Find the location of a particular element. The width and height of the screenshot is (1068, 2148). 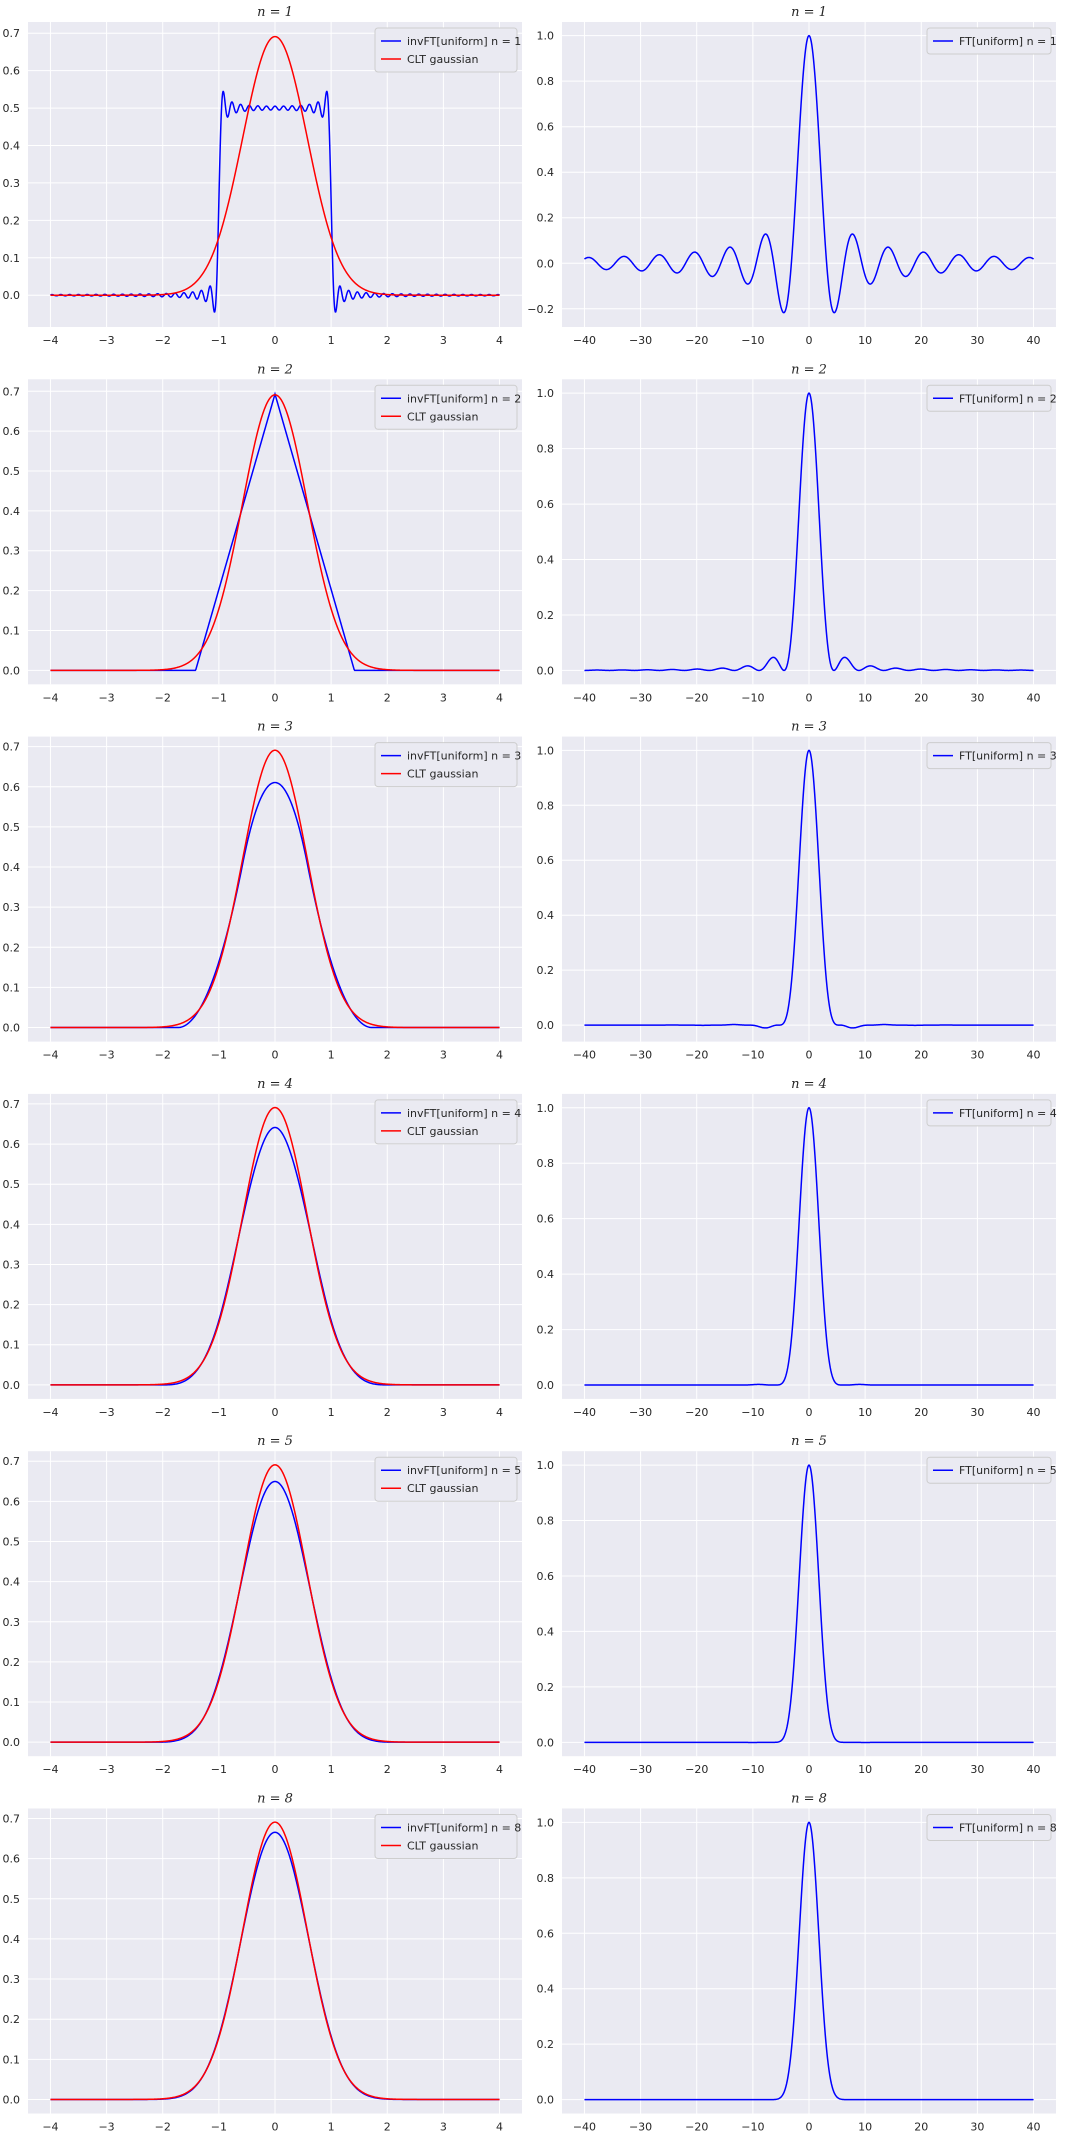

legend-label: invFT[uniform] n = 5 is located at coordinates (464, 1470).